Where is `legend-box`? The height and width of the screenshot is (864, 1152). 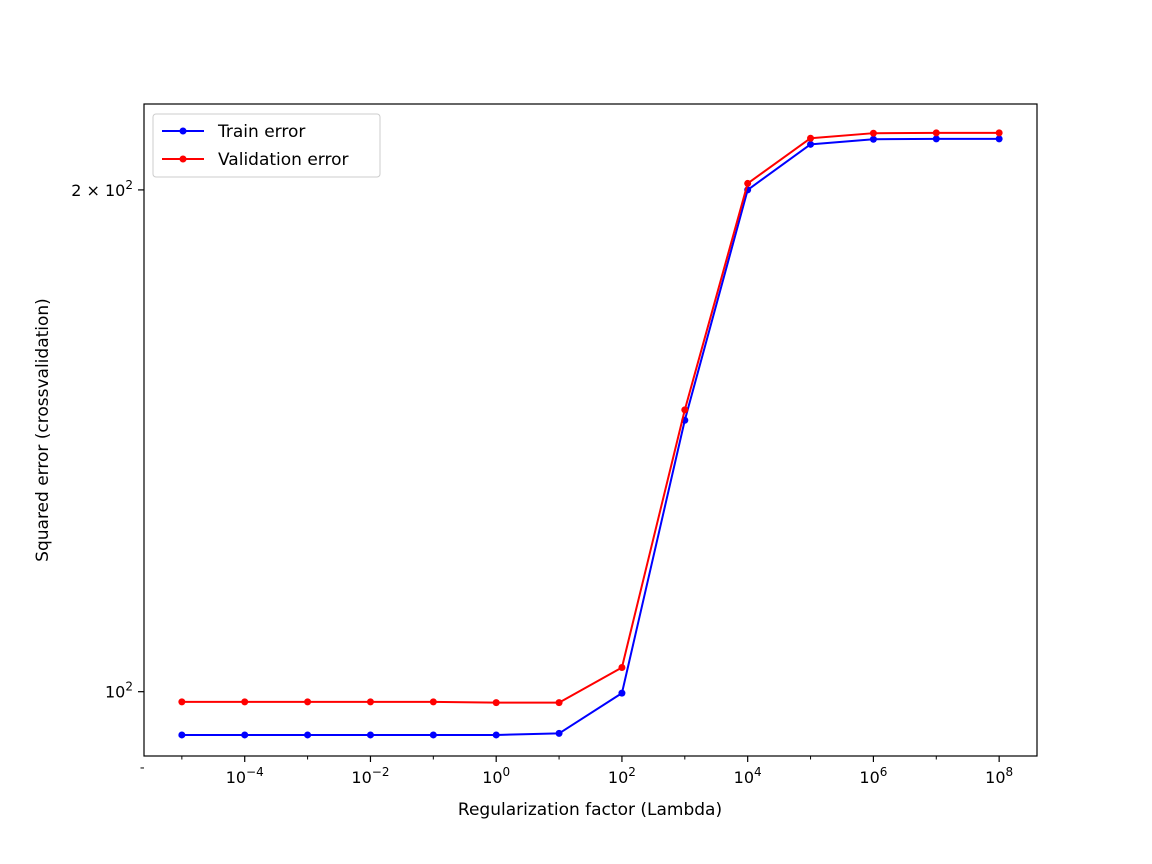 legend-box is located at coordinates (266, 145).